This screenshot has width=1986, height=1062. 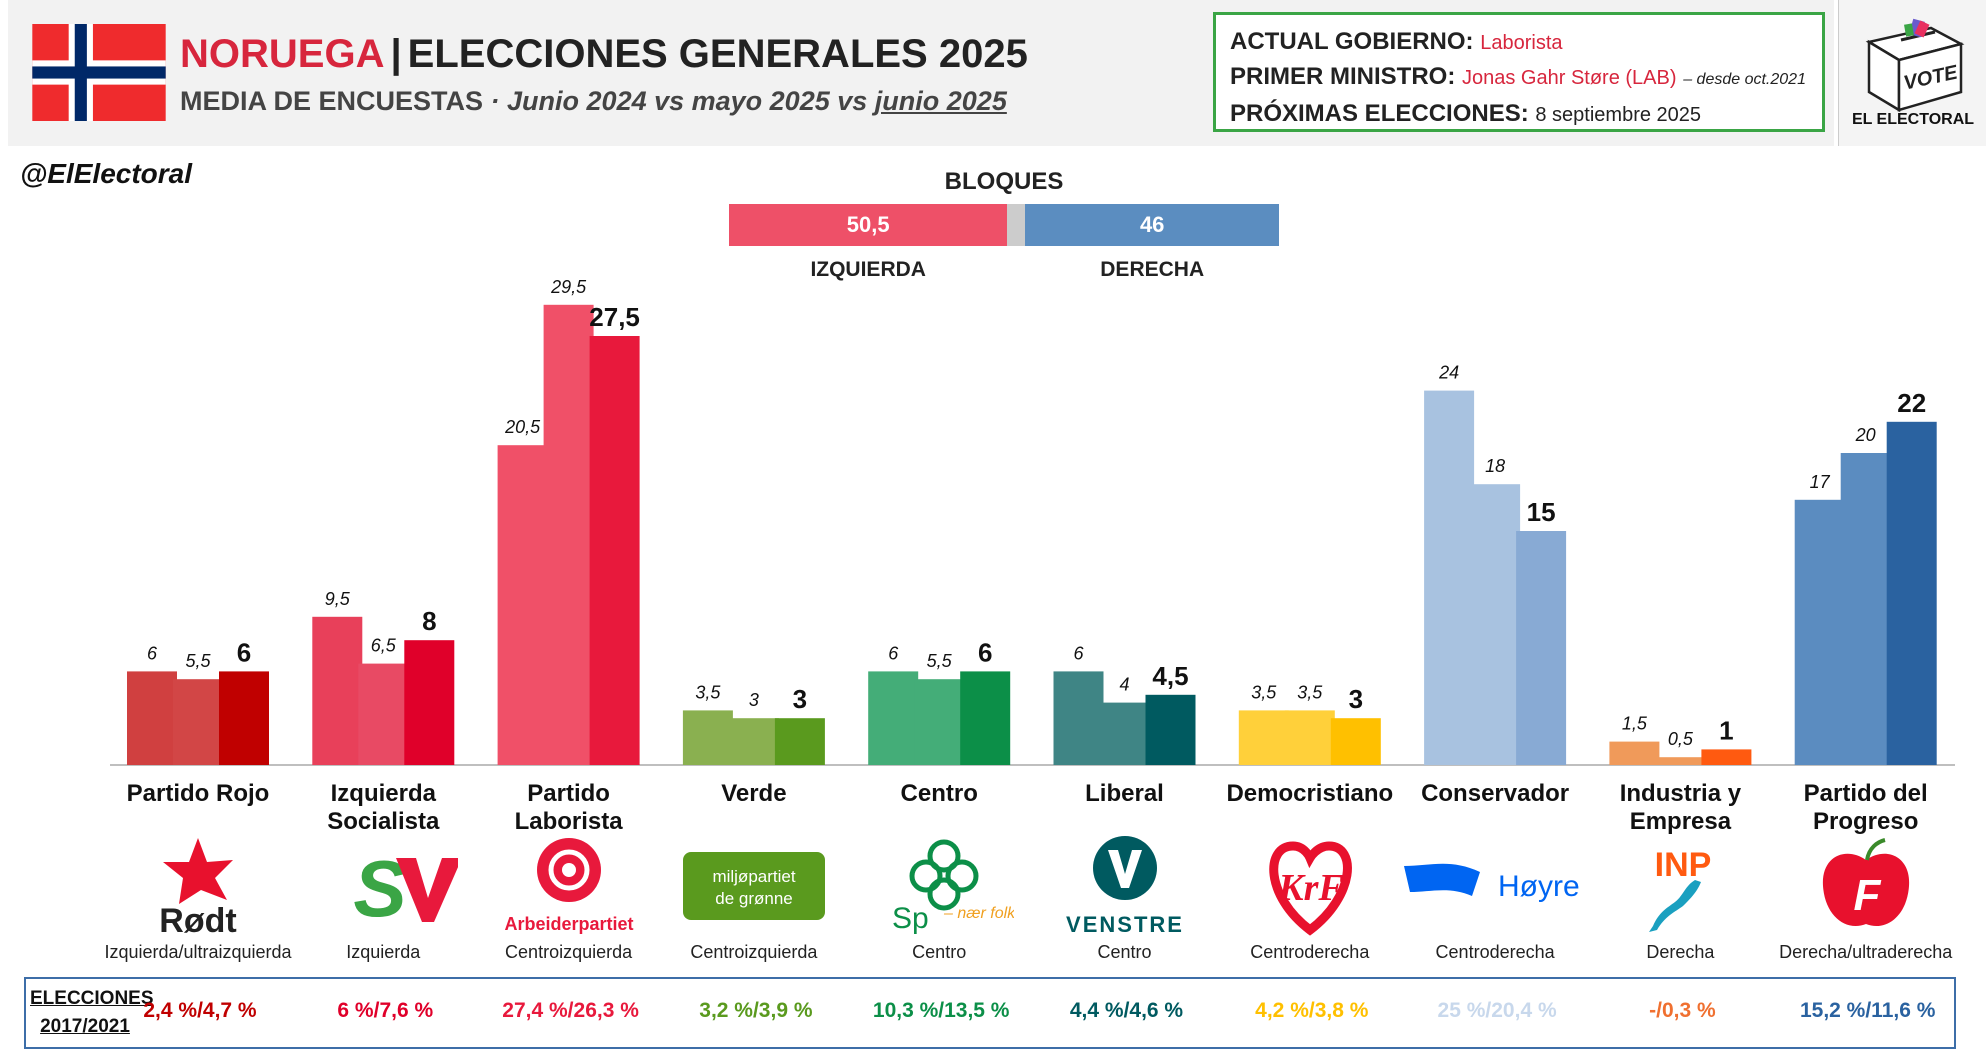 I want to click on party-ideology-4: Centro, so click(x=939, y=952).